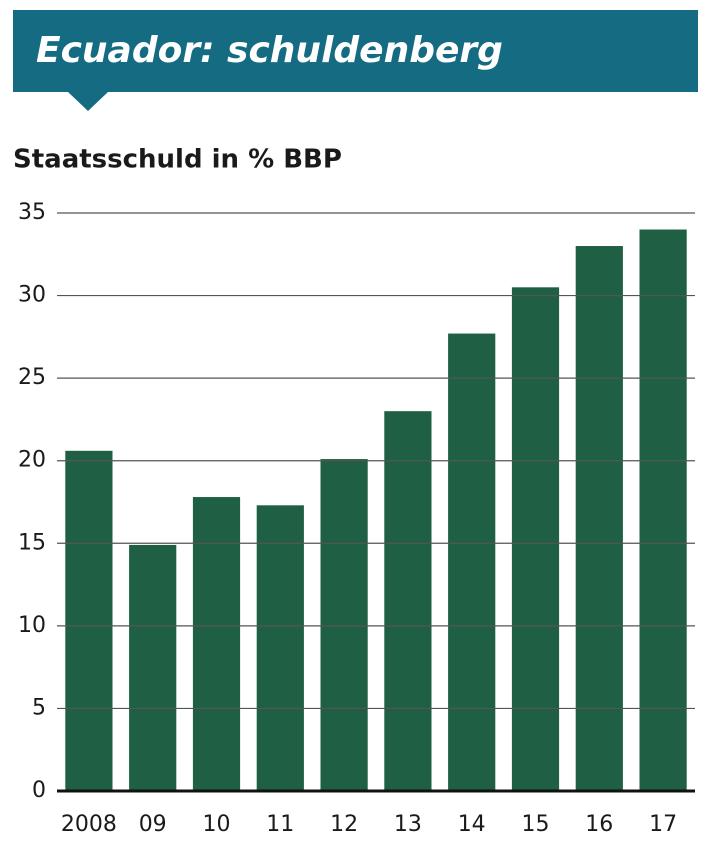 This screenshot has height=850, width=713. What do you see at coordinates (269, 50) in the screenshot?
I see `chart-title: Ecuador: schuldenberg` at bounding box center [269, 50].